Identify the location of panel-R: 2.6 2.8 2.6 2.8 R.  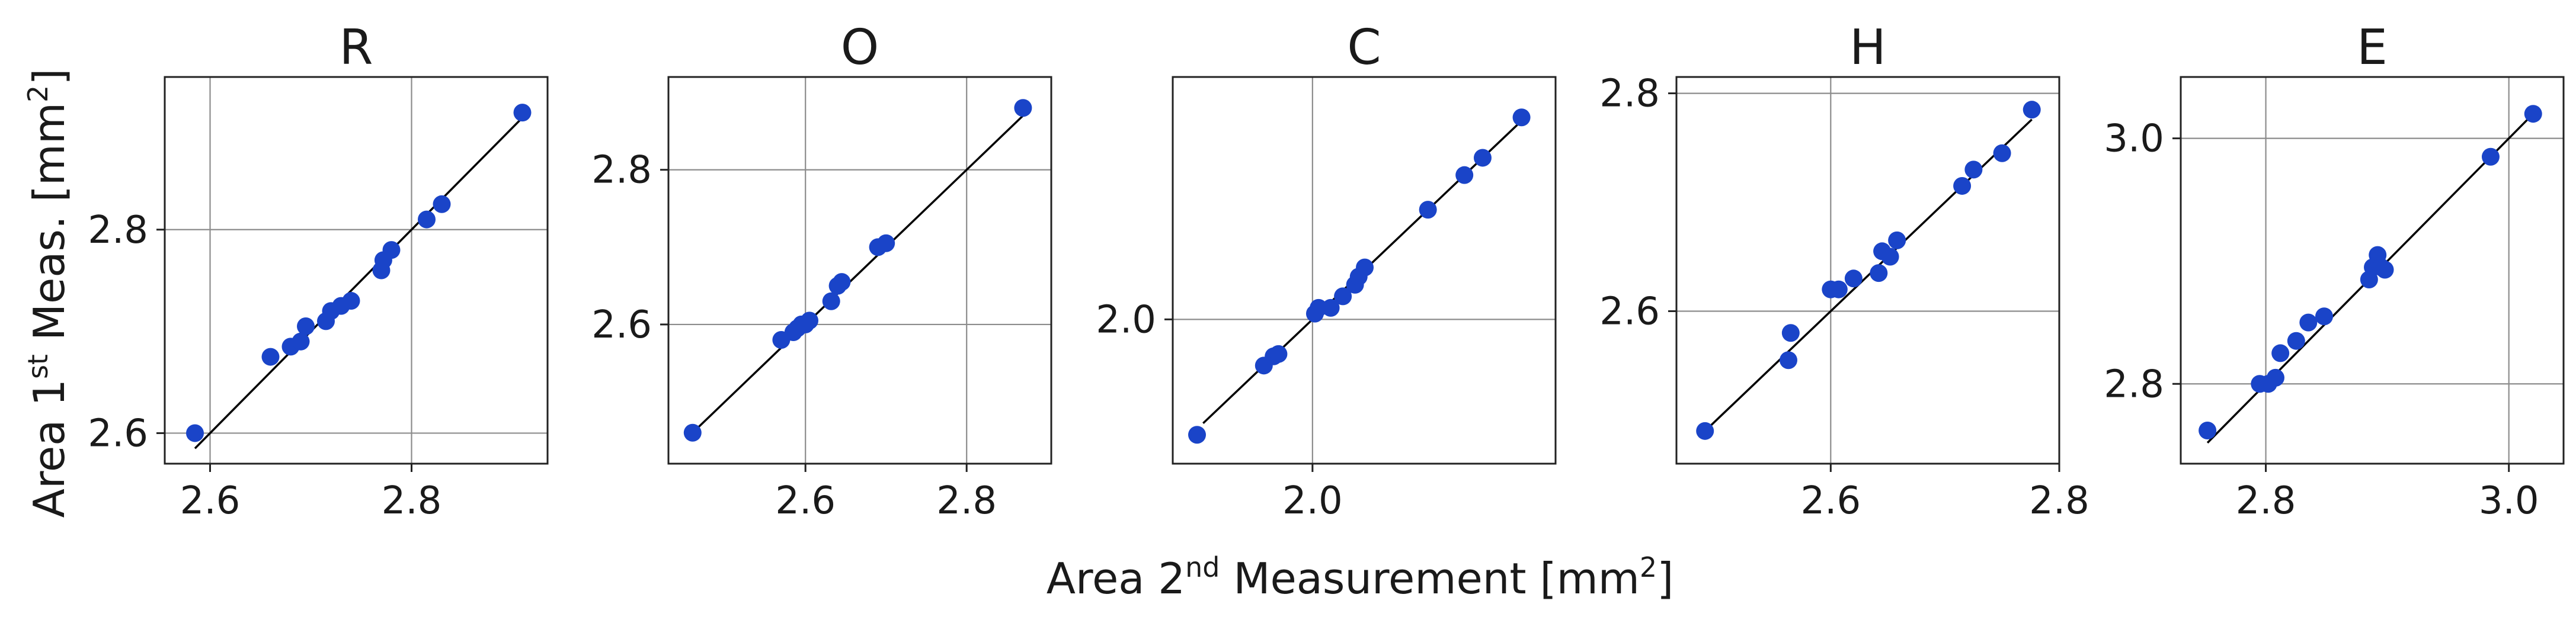
(318, 271).